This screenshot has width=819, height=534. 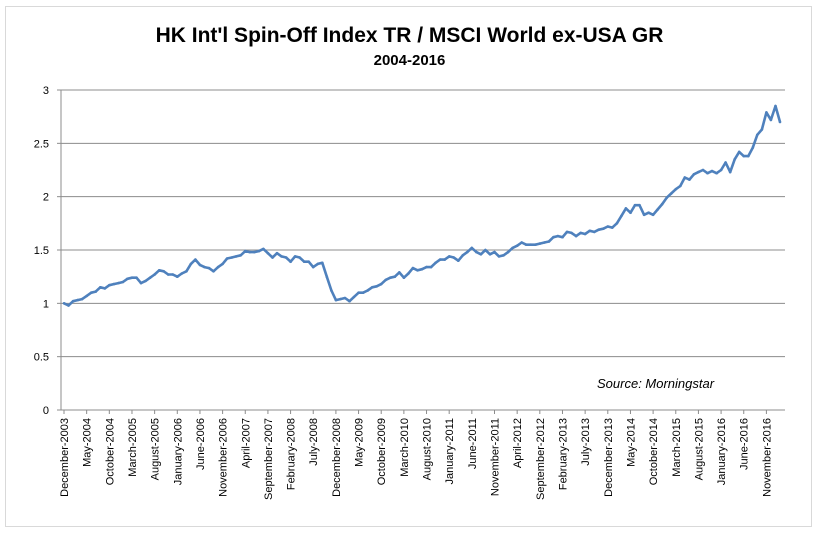 I want to click on x-tick-label: July-2008, so click(x=314, y=442).